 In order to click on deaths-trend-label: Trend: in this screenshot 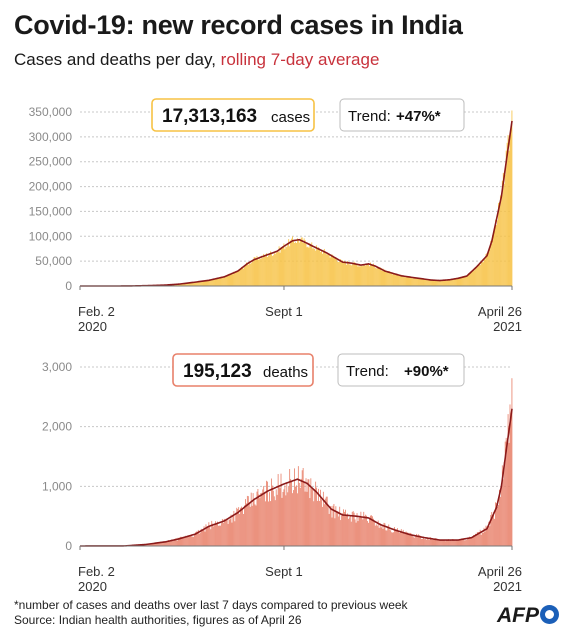, I will do `click(367, 371)`.